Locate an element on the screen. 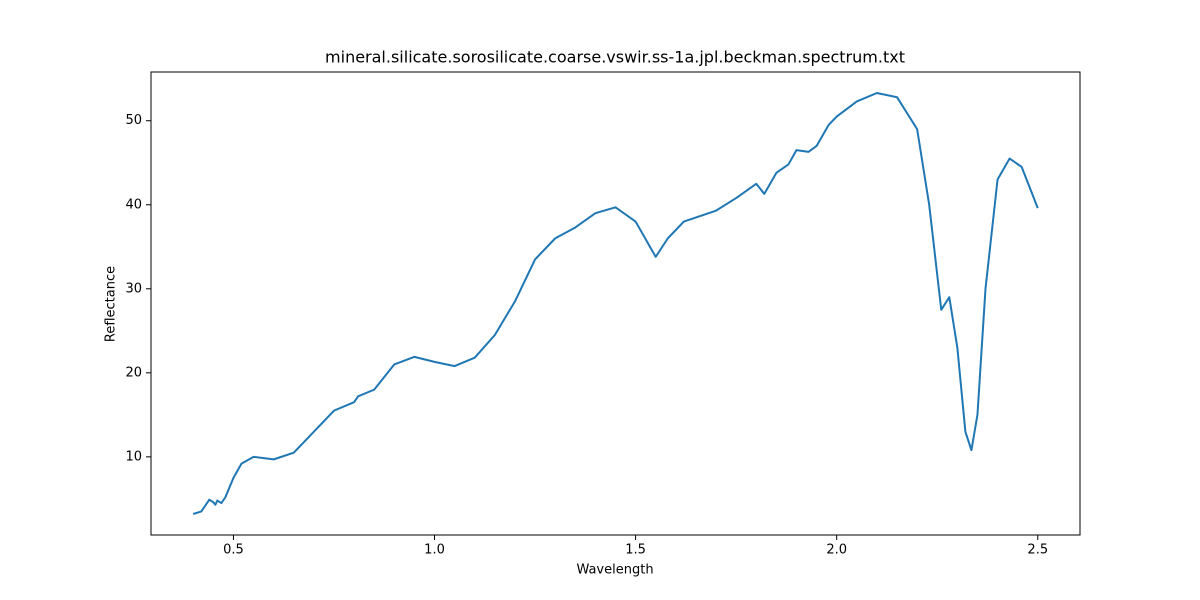 This screenshot has width=1200, height=600. x-tick-label: 2.5 is located at coordinates (1037, 550).